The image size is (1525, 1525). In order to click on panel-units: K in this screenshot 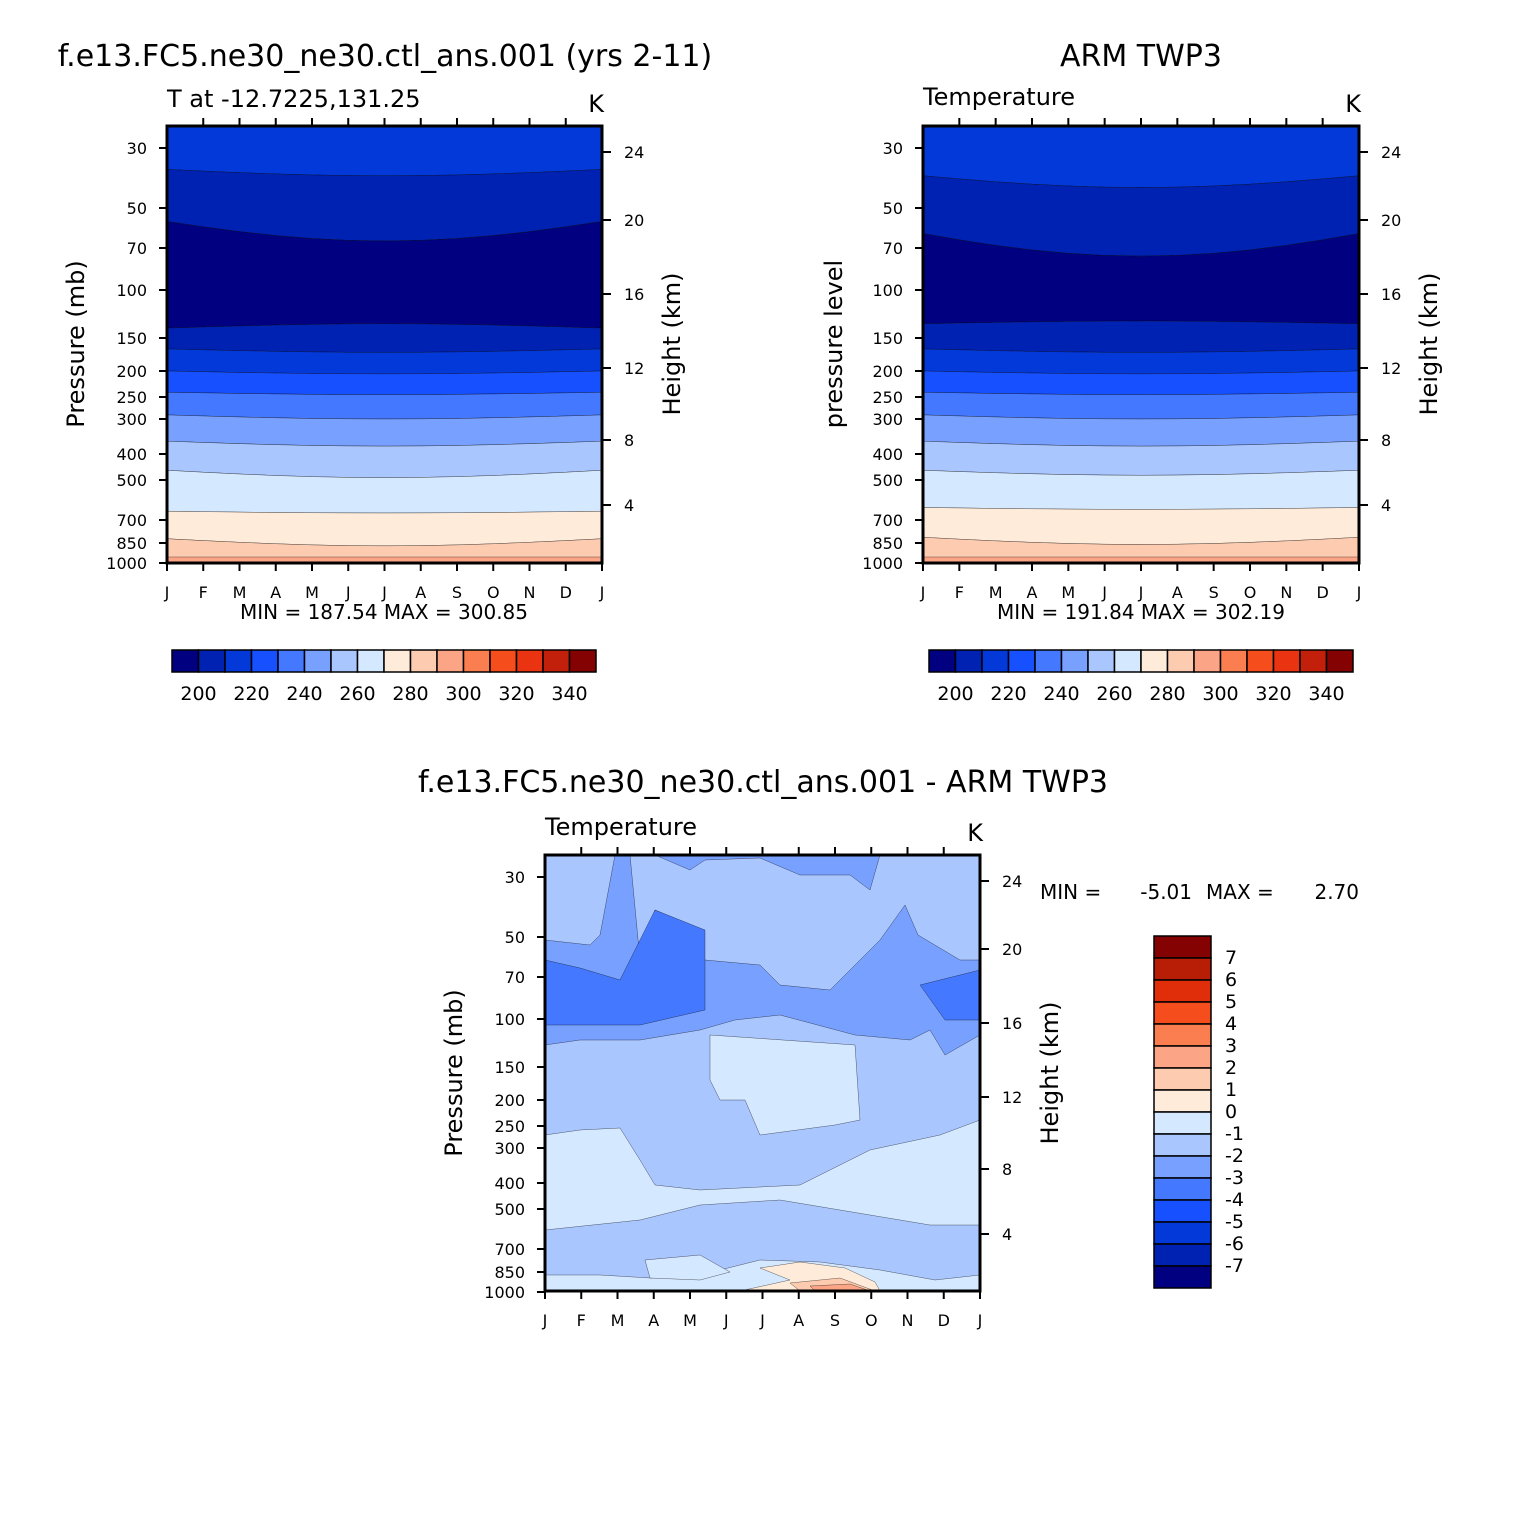, I will do `click(596, 104)`.